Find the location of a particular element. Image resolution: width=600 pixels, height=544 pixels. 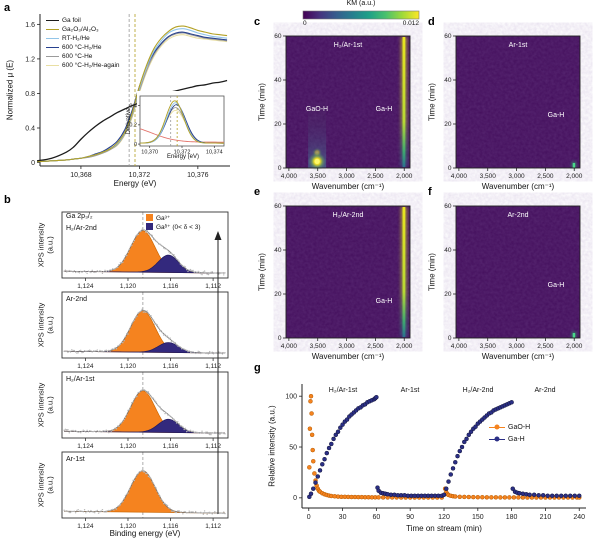

panel-c-graphics: 4,000 3,500 3,000 2,500 2,000 0 20 40 60 is located at coordinates (343, 106).